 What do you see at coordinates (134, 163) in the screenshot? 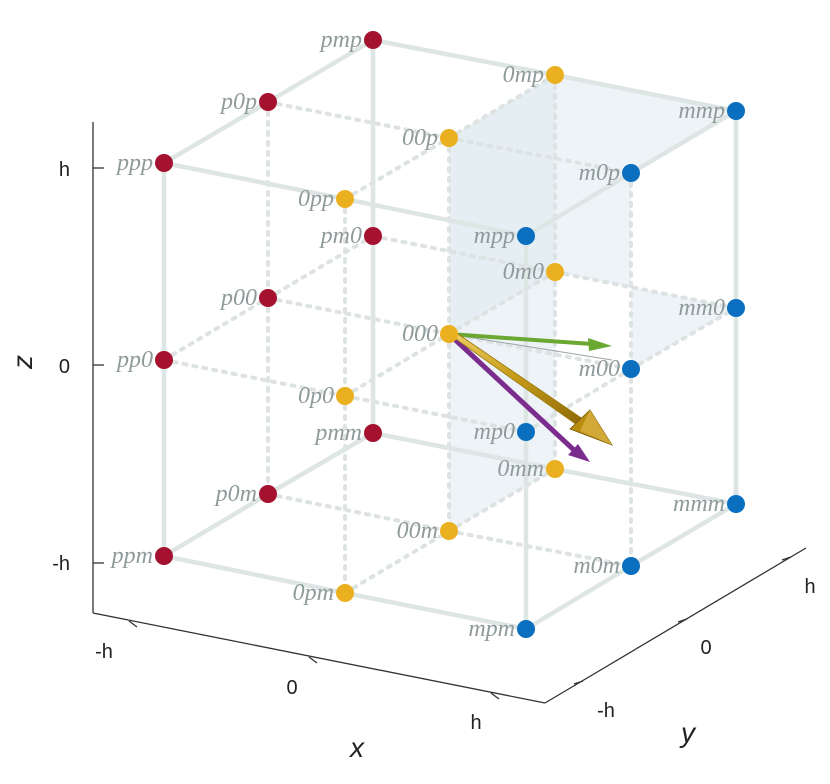
I see `node-label: ppp` at bounding box center [134, 163].